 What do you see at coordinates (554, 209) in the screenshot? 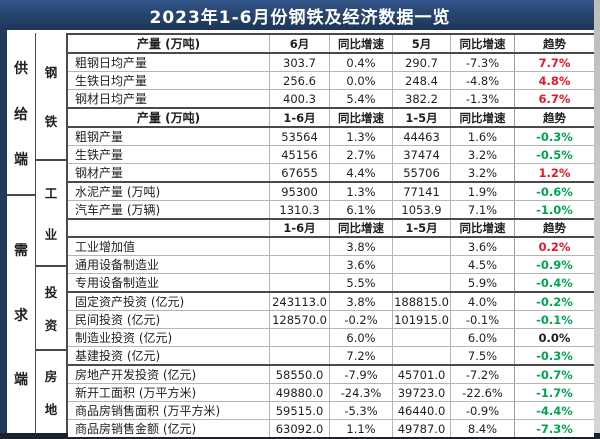
I see `trend-cell: -1.0%` at bounding box center [554, 209].